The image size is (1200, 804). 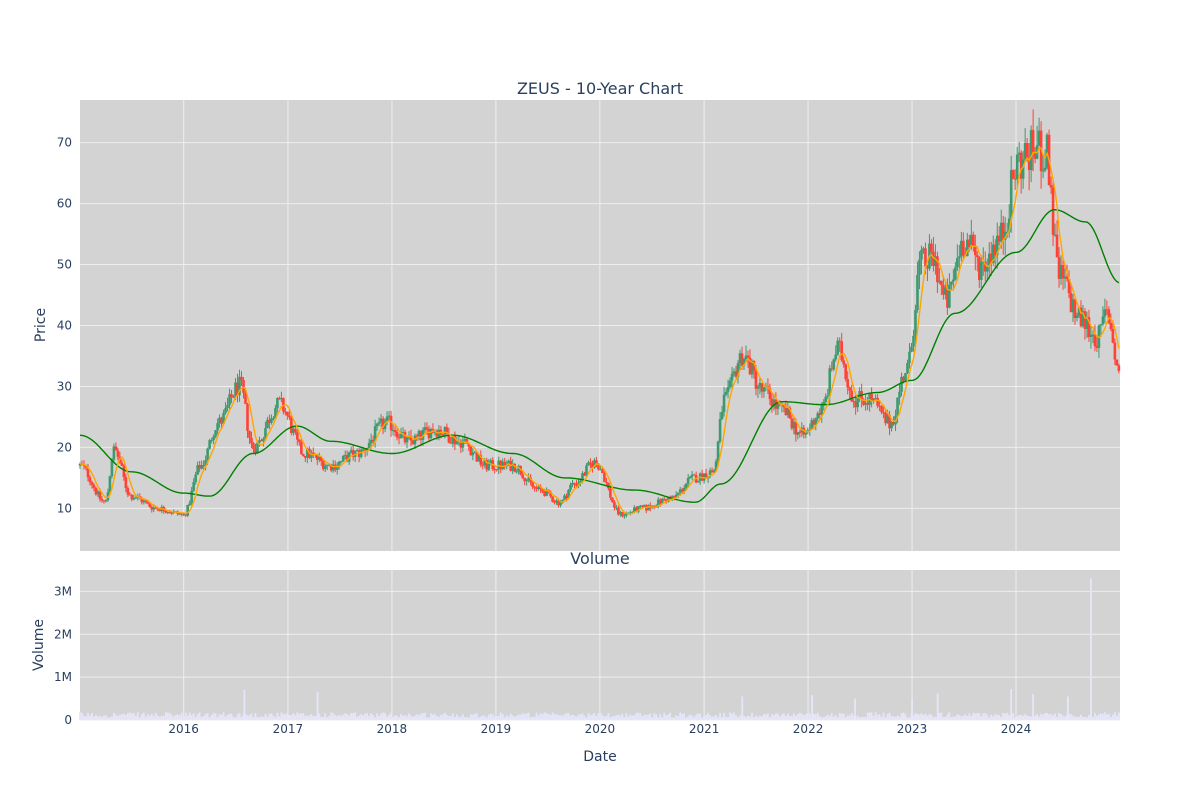 What do you see at coordinates (68, 720) in the screenshot?
I see `volume-tick-label: 0` at bounding box center [68, 720].